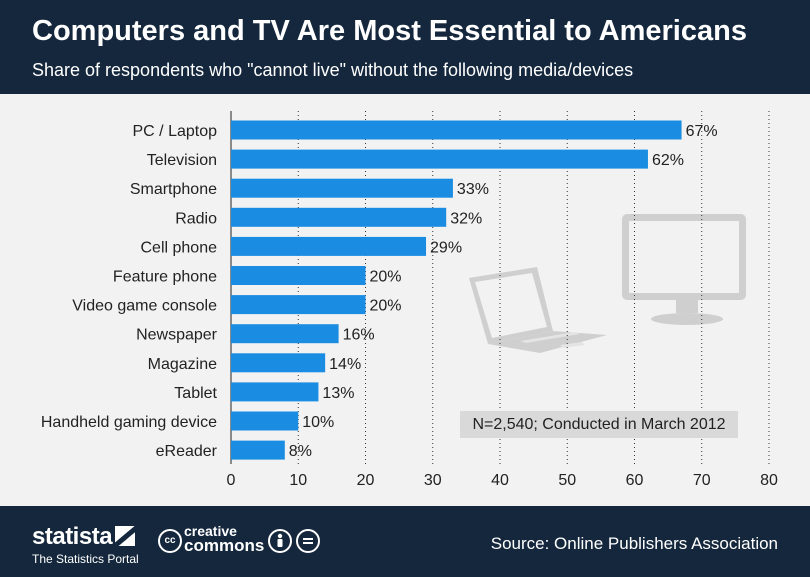 The width and height of the screenshot is (810, 577). I want to click on x-tick-label: 30, so click(433, 480).